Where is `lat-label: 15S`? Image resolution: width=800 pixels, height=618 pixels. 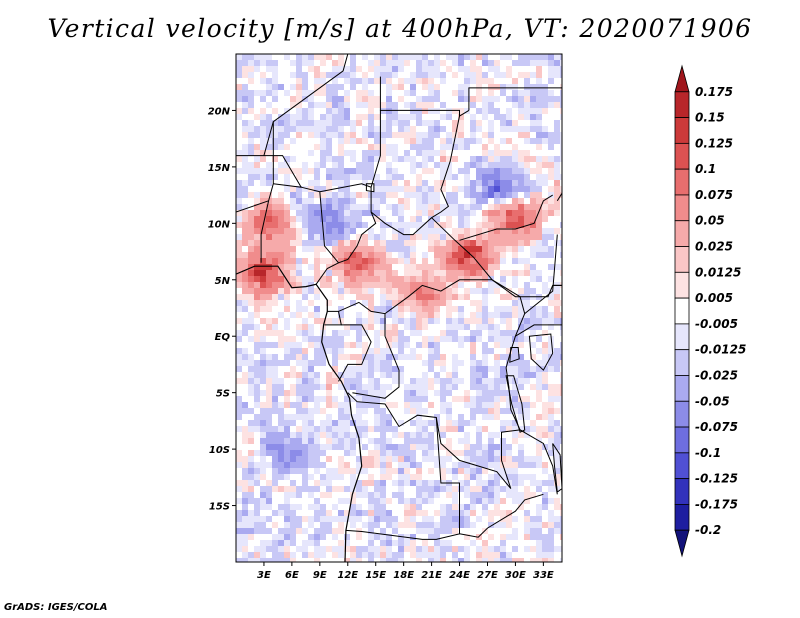 lat-label: 15S is located at coordinates (219, 507).